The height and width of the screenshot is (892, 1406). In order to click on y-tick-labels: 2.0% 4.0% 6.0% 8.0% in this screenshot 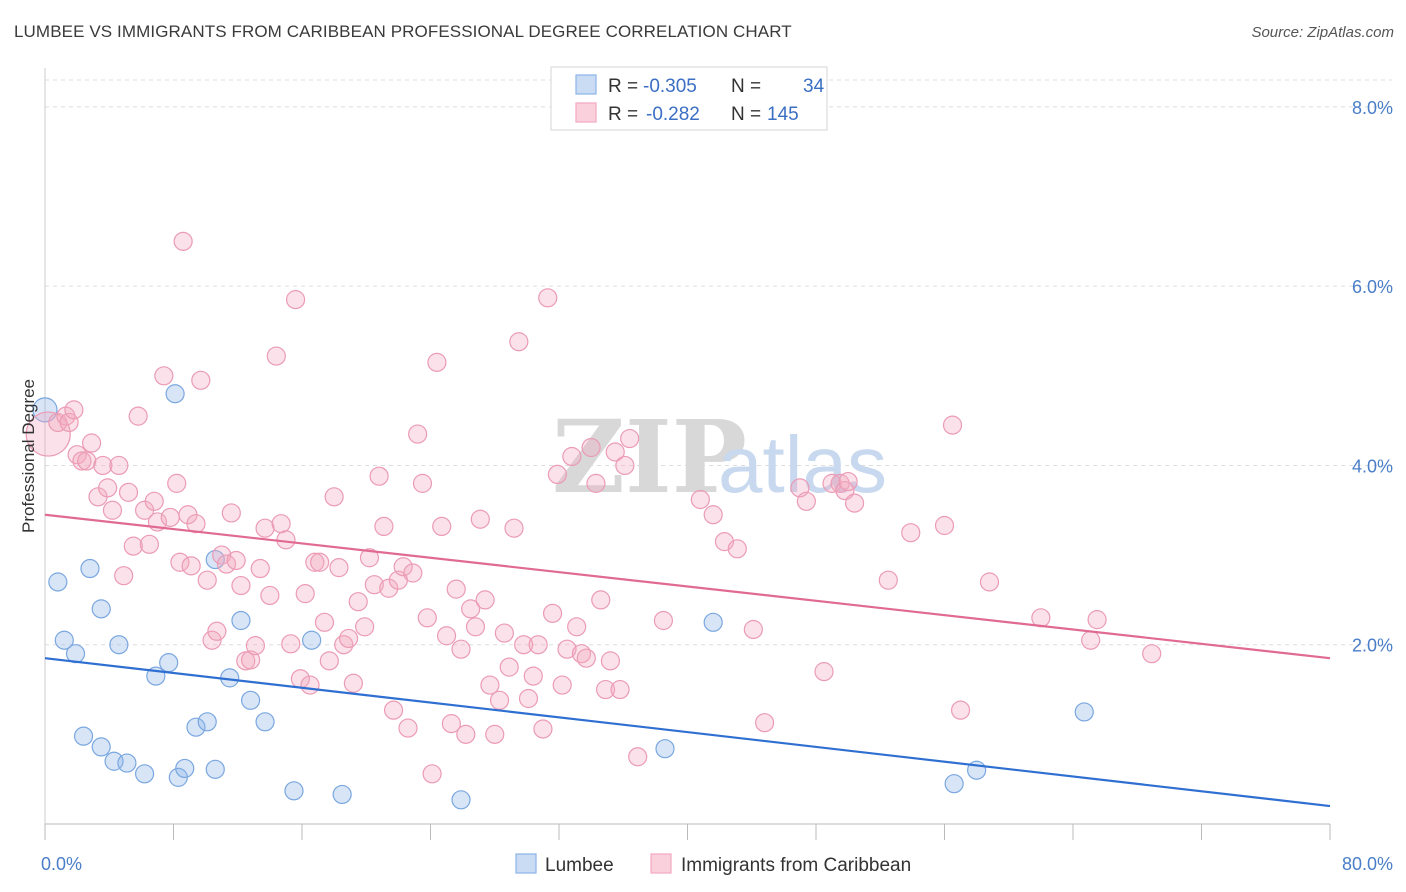, I will do `click(1372, 377)`.